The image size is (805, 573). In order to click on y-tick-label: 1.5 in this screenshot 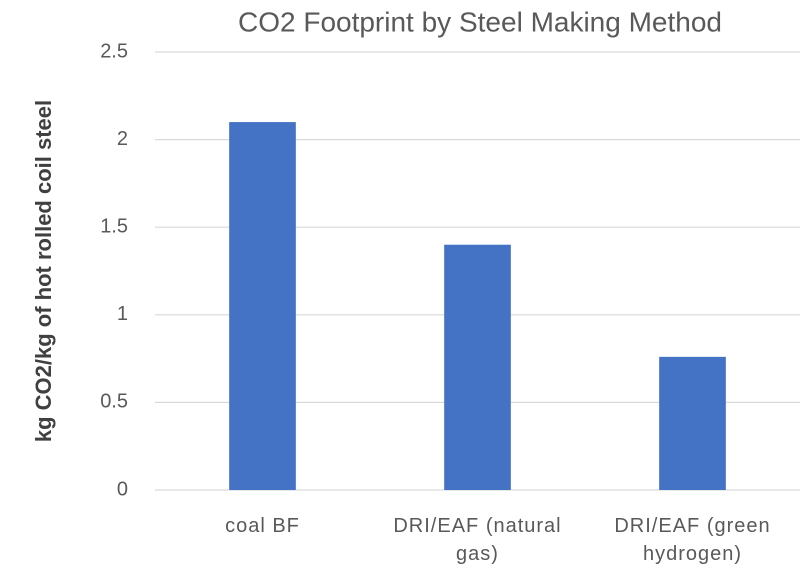, I will do `click(114, 226)`.